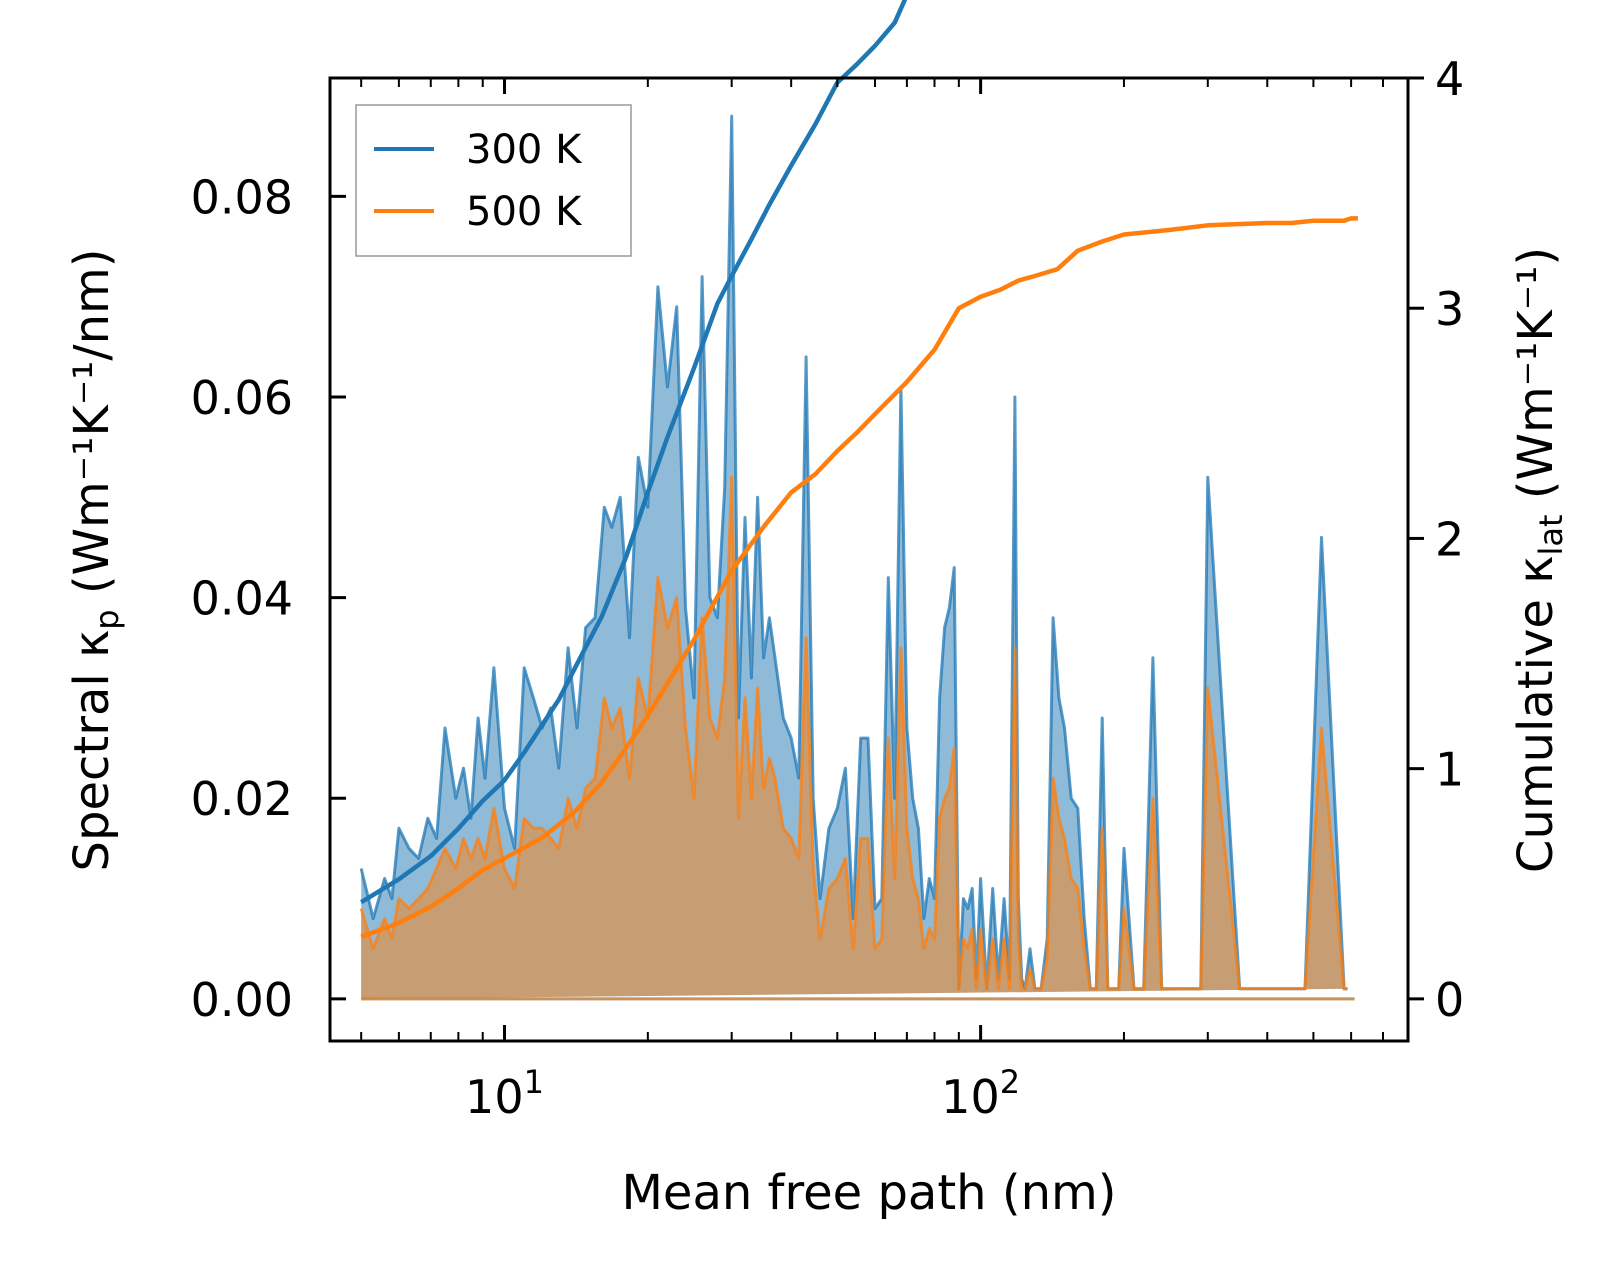 The image size is (1623, 1278). I want to click on y-tick-label: 0.00, so click(242, 1000).